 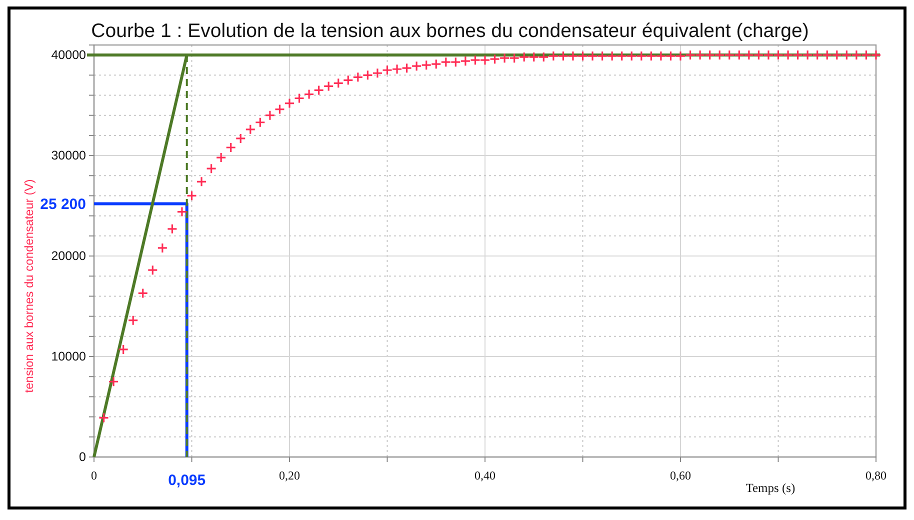 What do you see at coordinates (29, 286) in the screenshot?
I see `y-axis-title: tension aux bornes du condensateur (V)` at bounding box center [29, 286].